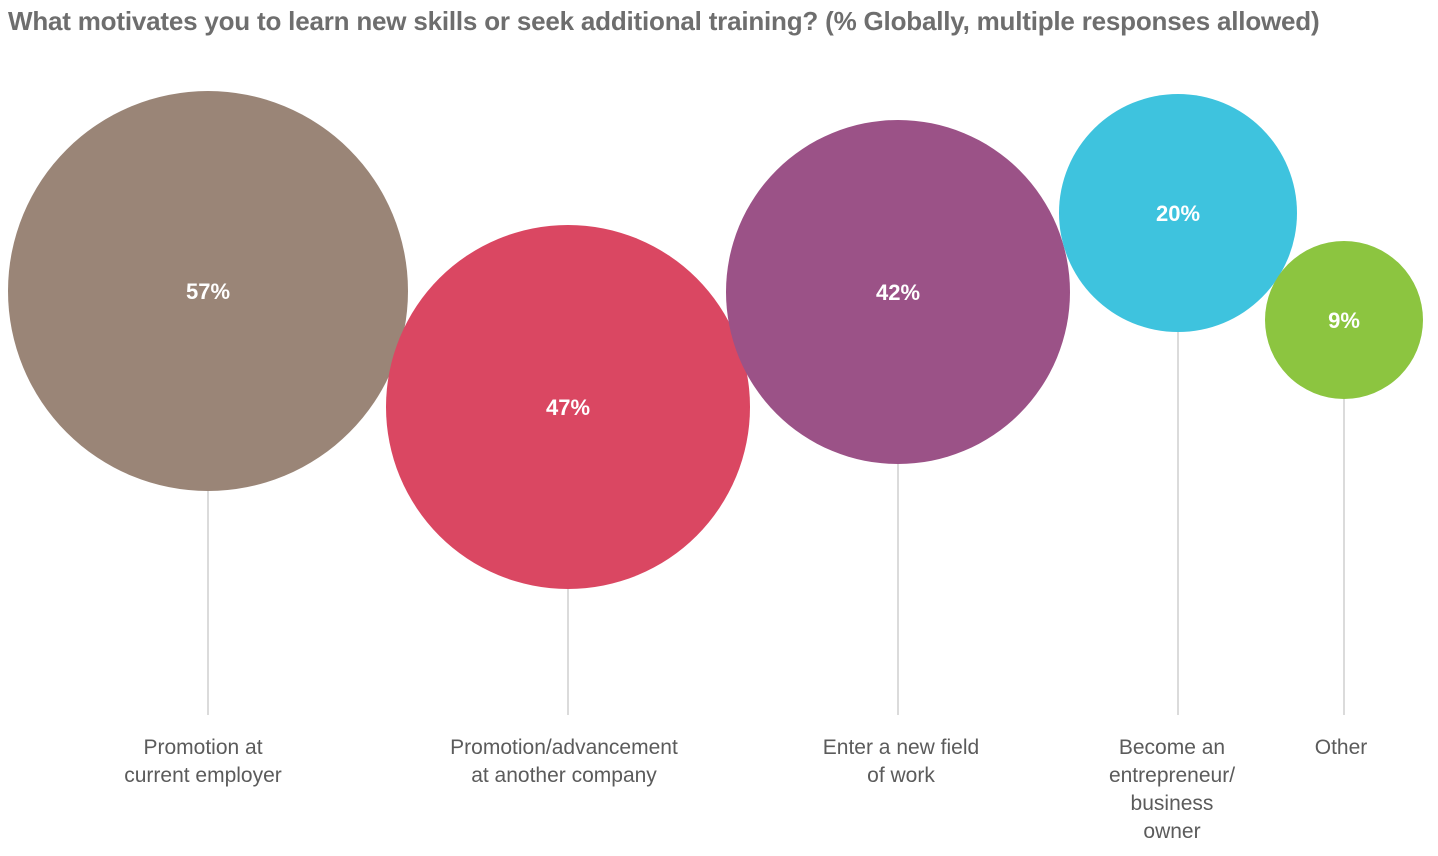 This screenshot has height=856, width=1438. Describe the element at coordinates (1172, 789) in the screenshot. I see `category-label-become-an-entrepreneur-business-owner: Become an entrepreneur/business owner` at that location.